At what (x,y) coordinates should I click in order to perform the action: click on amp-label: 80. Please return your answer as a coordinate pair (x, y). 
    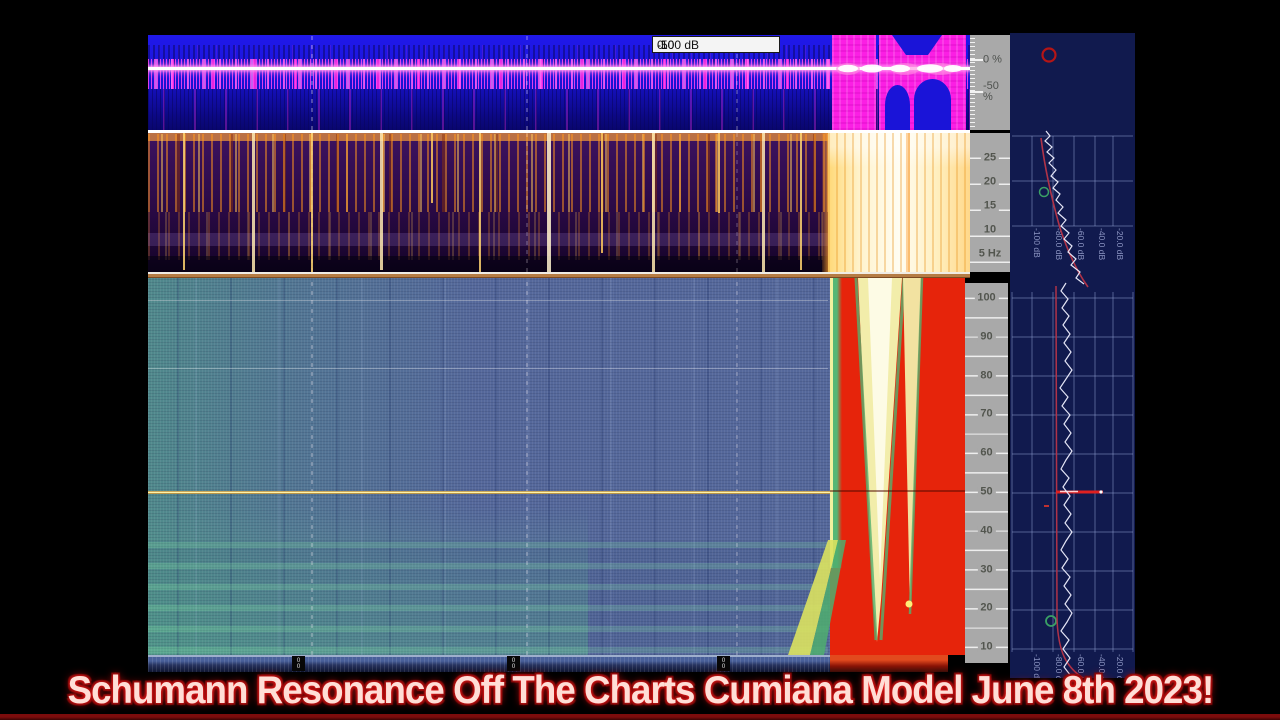
    Looking at the image, I should click on (986, 376).